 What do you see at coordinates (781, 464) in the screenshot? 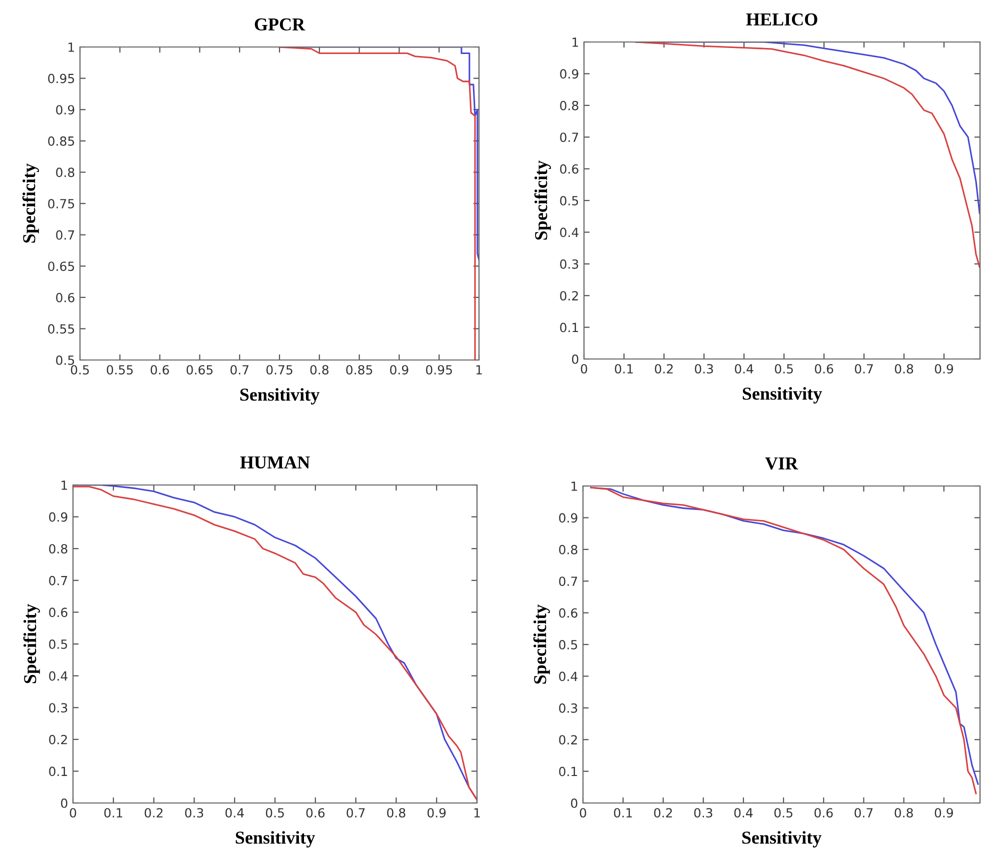
I see `chart-title: VIR` at bounding box center [781, 464].